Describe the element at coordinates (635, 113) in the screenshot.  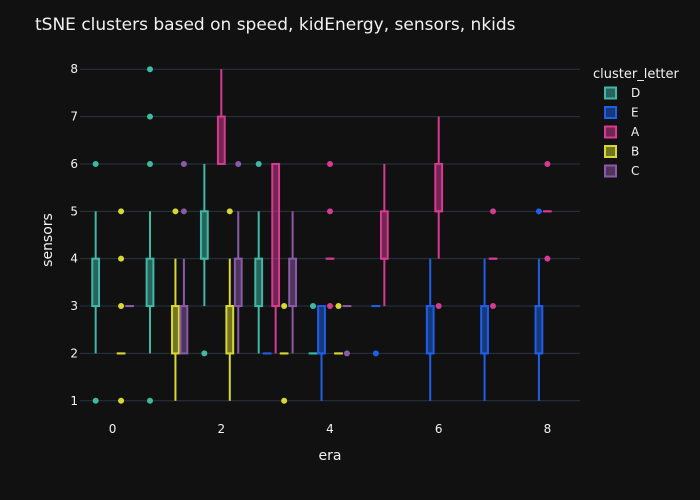
I see `legend-label: E` at that location.